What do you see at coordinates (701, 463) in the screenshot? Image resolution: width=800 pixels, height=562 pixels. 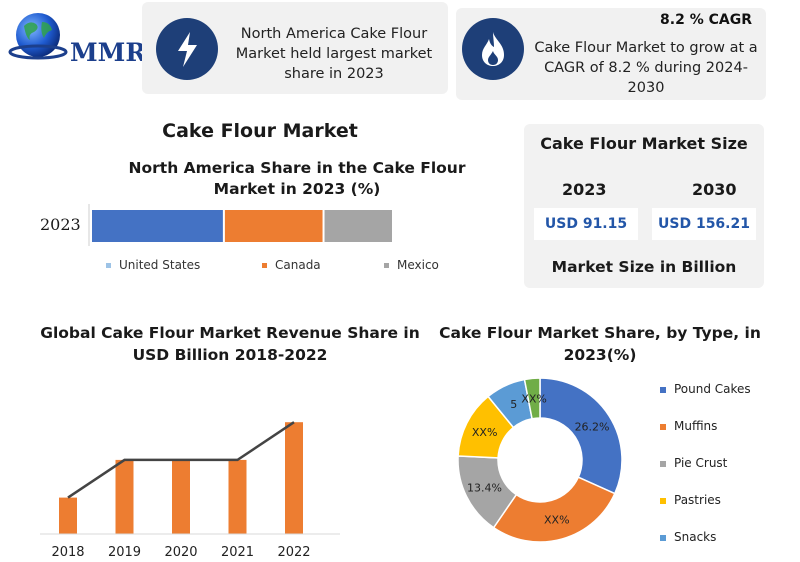 I see `donut-legend-label: Pie Crust` at bounding box center [701, 463].